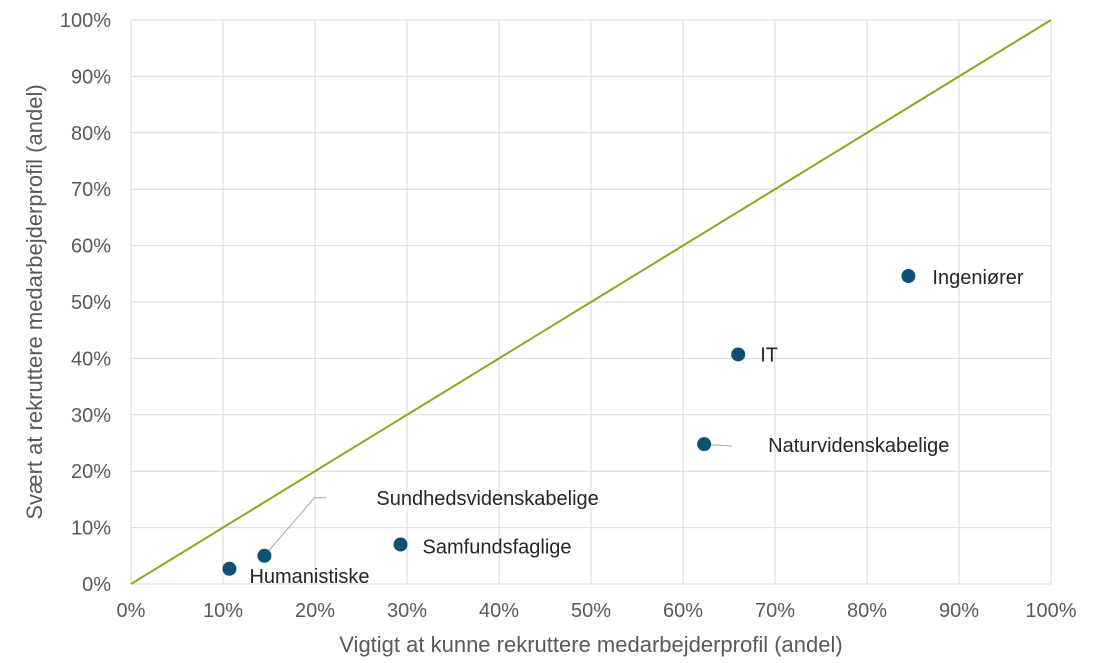 The height and width of the screenshot is (663, 1097). What do you see at coordinates (295, 527) in the screenshot?
I see `leader-line` at bounding box center [295, 527].